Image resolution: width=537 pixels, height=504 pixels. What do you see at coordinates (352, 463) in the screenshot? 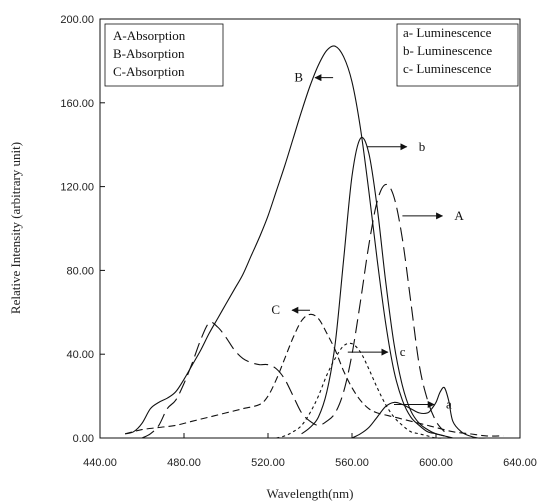
I see `x-tick-label: 560.00` at bounding box center [352, 463].